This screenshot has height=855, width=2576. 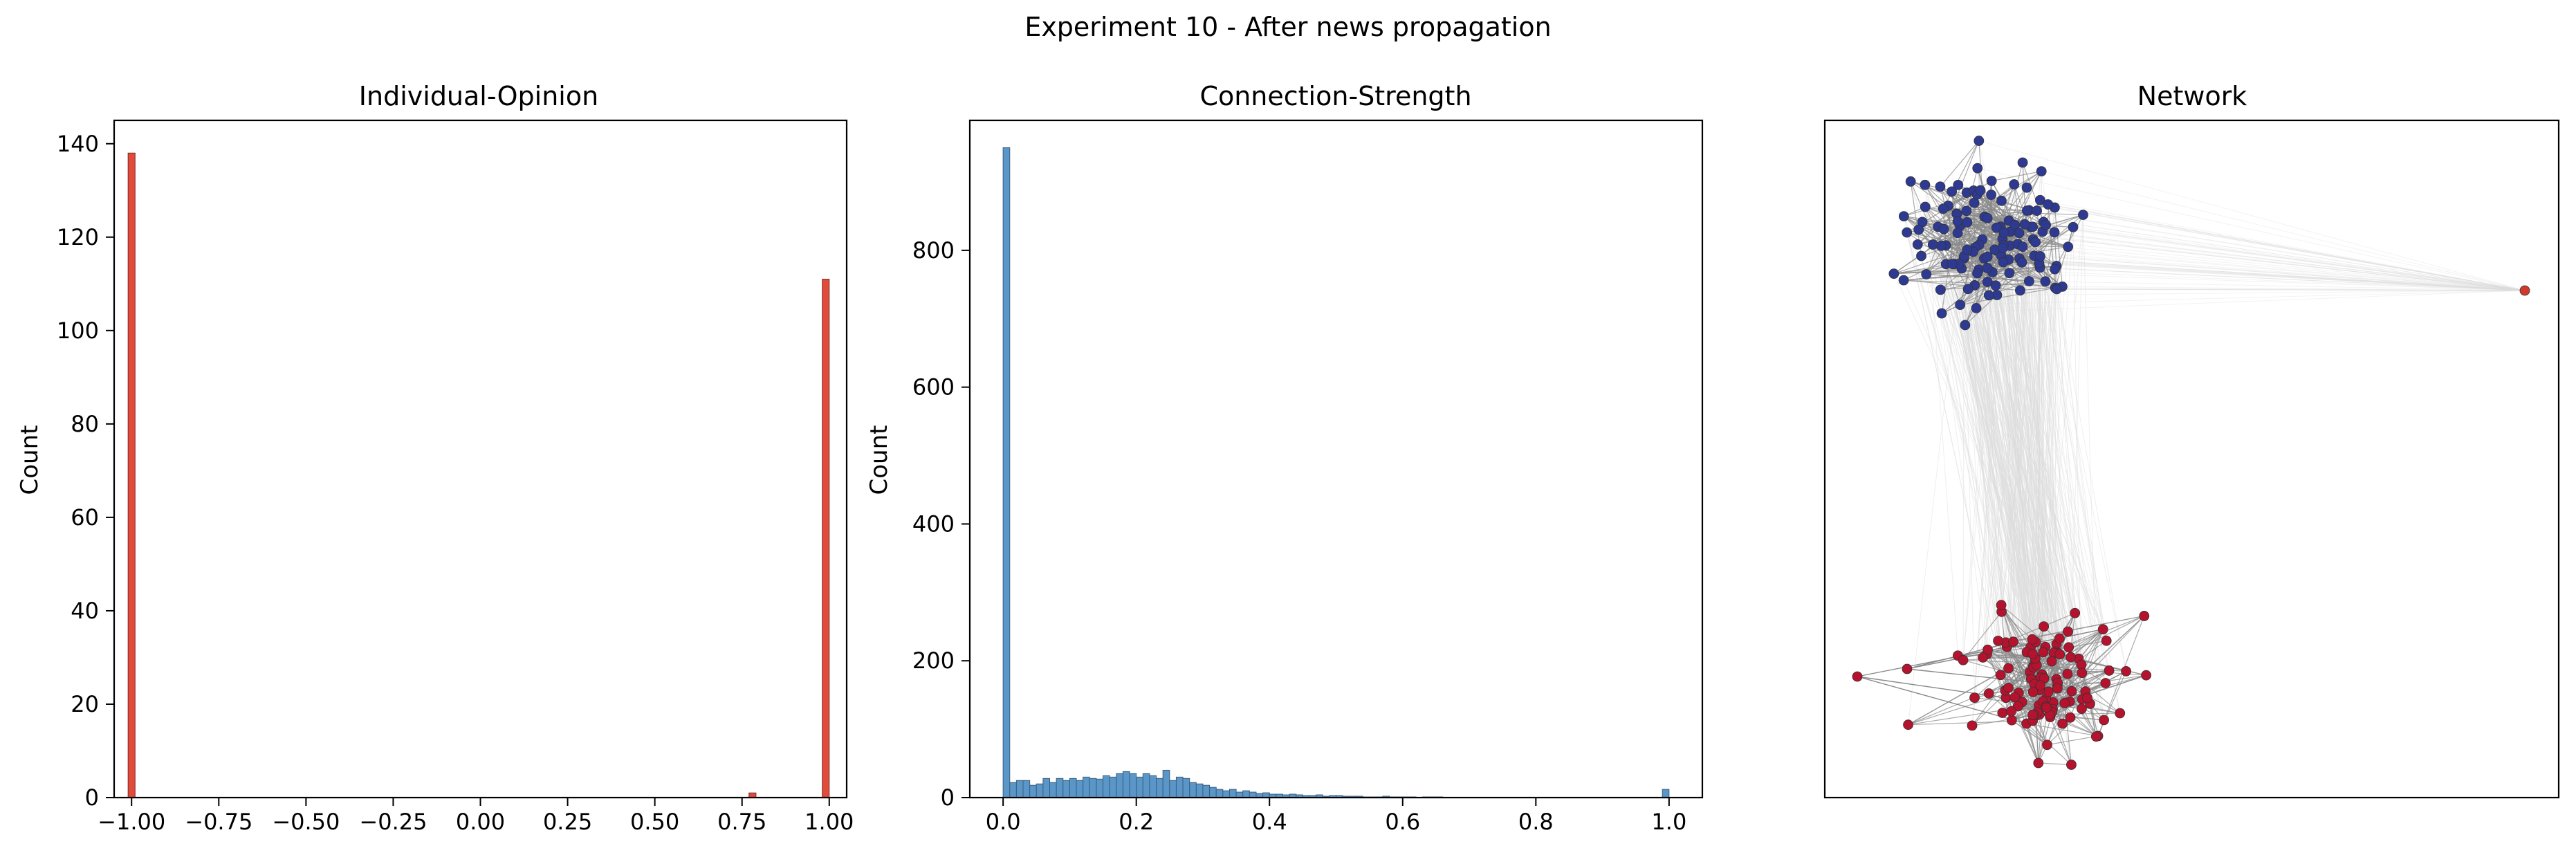 I want to click on opinion-histogram-xtick-label: −1.00, so click(x=131, y=822).